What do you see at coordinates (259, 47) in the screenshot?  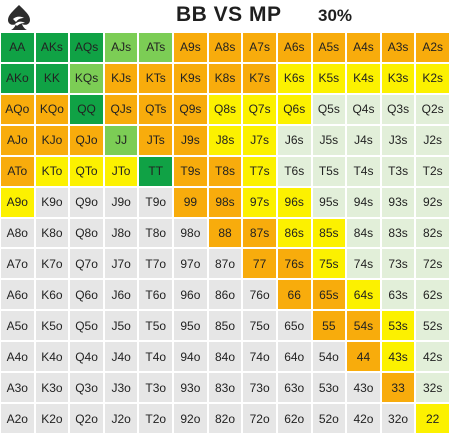 I see `hand-cell-A7s: A7s` at bounding box center [259, 47].